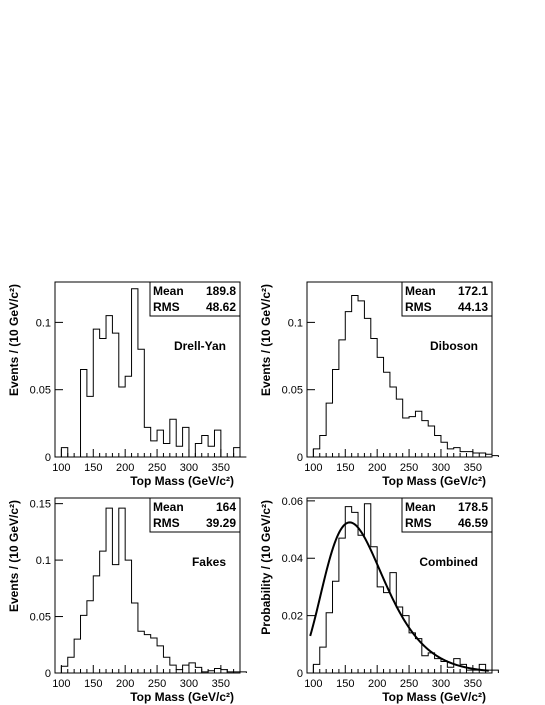 The height and width of the screenshot is (705, 545). Describe the element at coordinates (226, 507) in the screenshot. I see `stats-mean-value: 164` at that location.